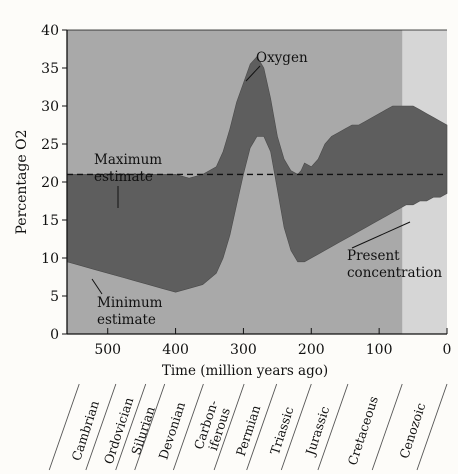  Describe the element at coordinates (272, 343) in the screenshot. I see `x-ticks: 500 400 300 200 100 0` at that location.